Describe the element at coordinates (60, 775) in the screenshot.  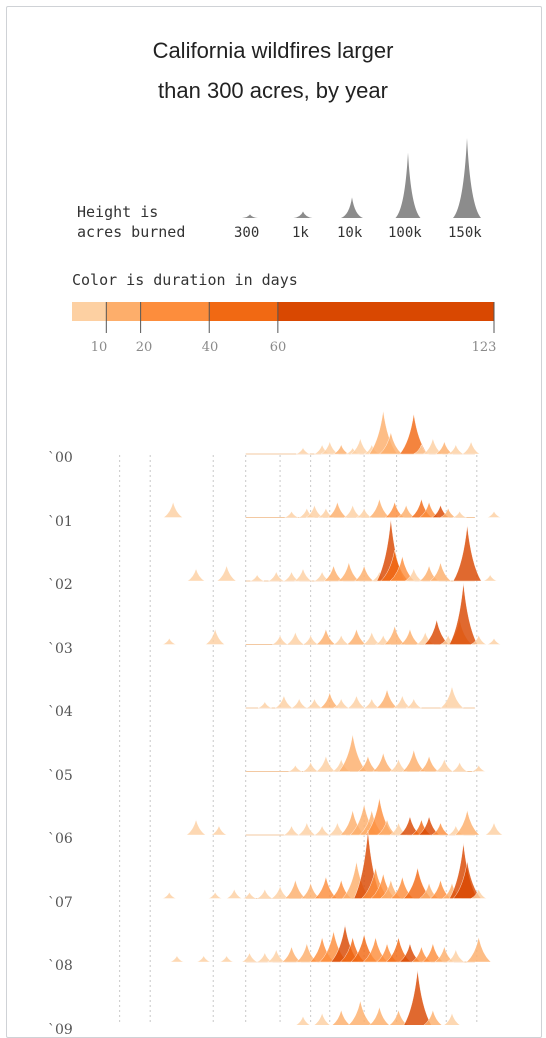
I see `year-label: `05` at that location.